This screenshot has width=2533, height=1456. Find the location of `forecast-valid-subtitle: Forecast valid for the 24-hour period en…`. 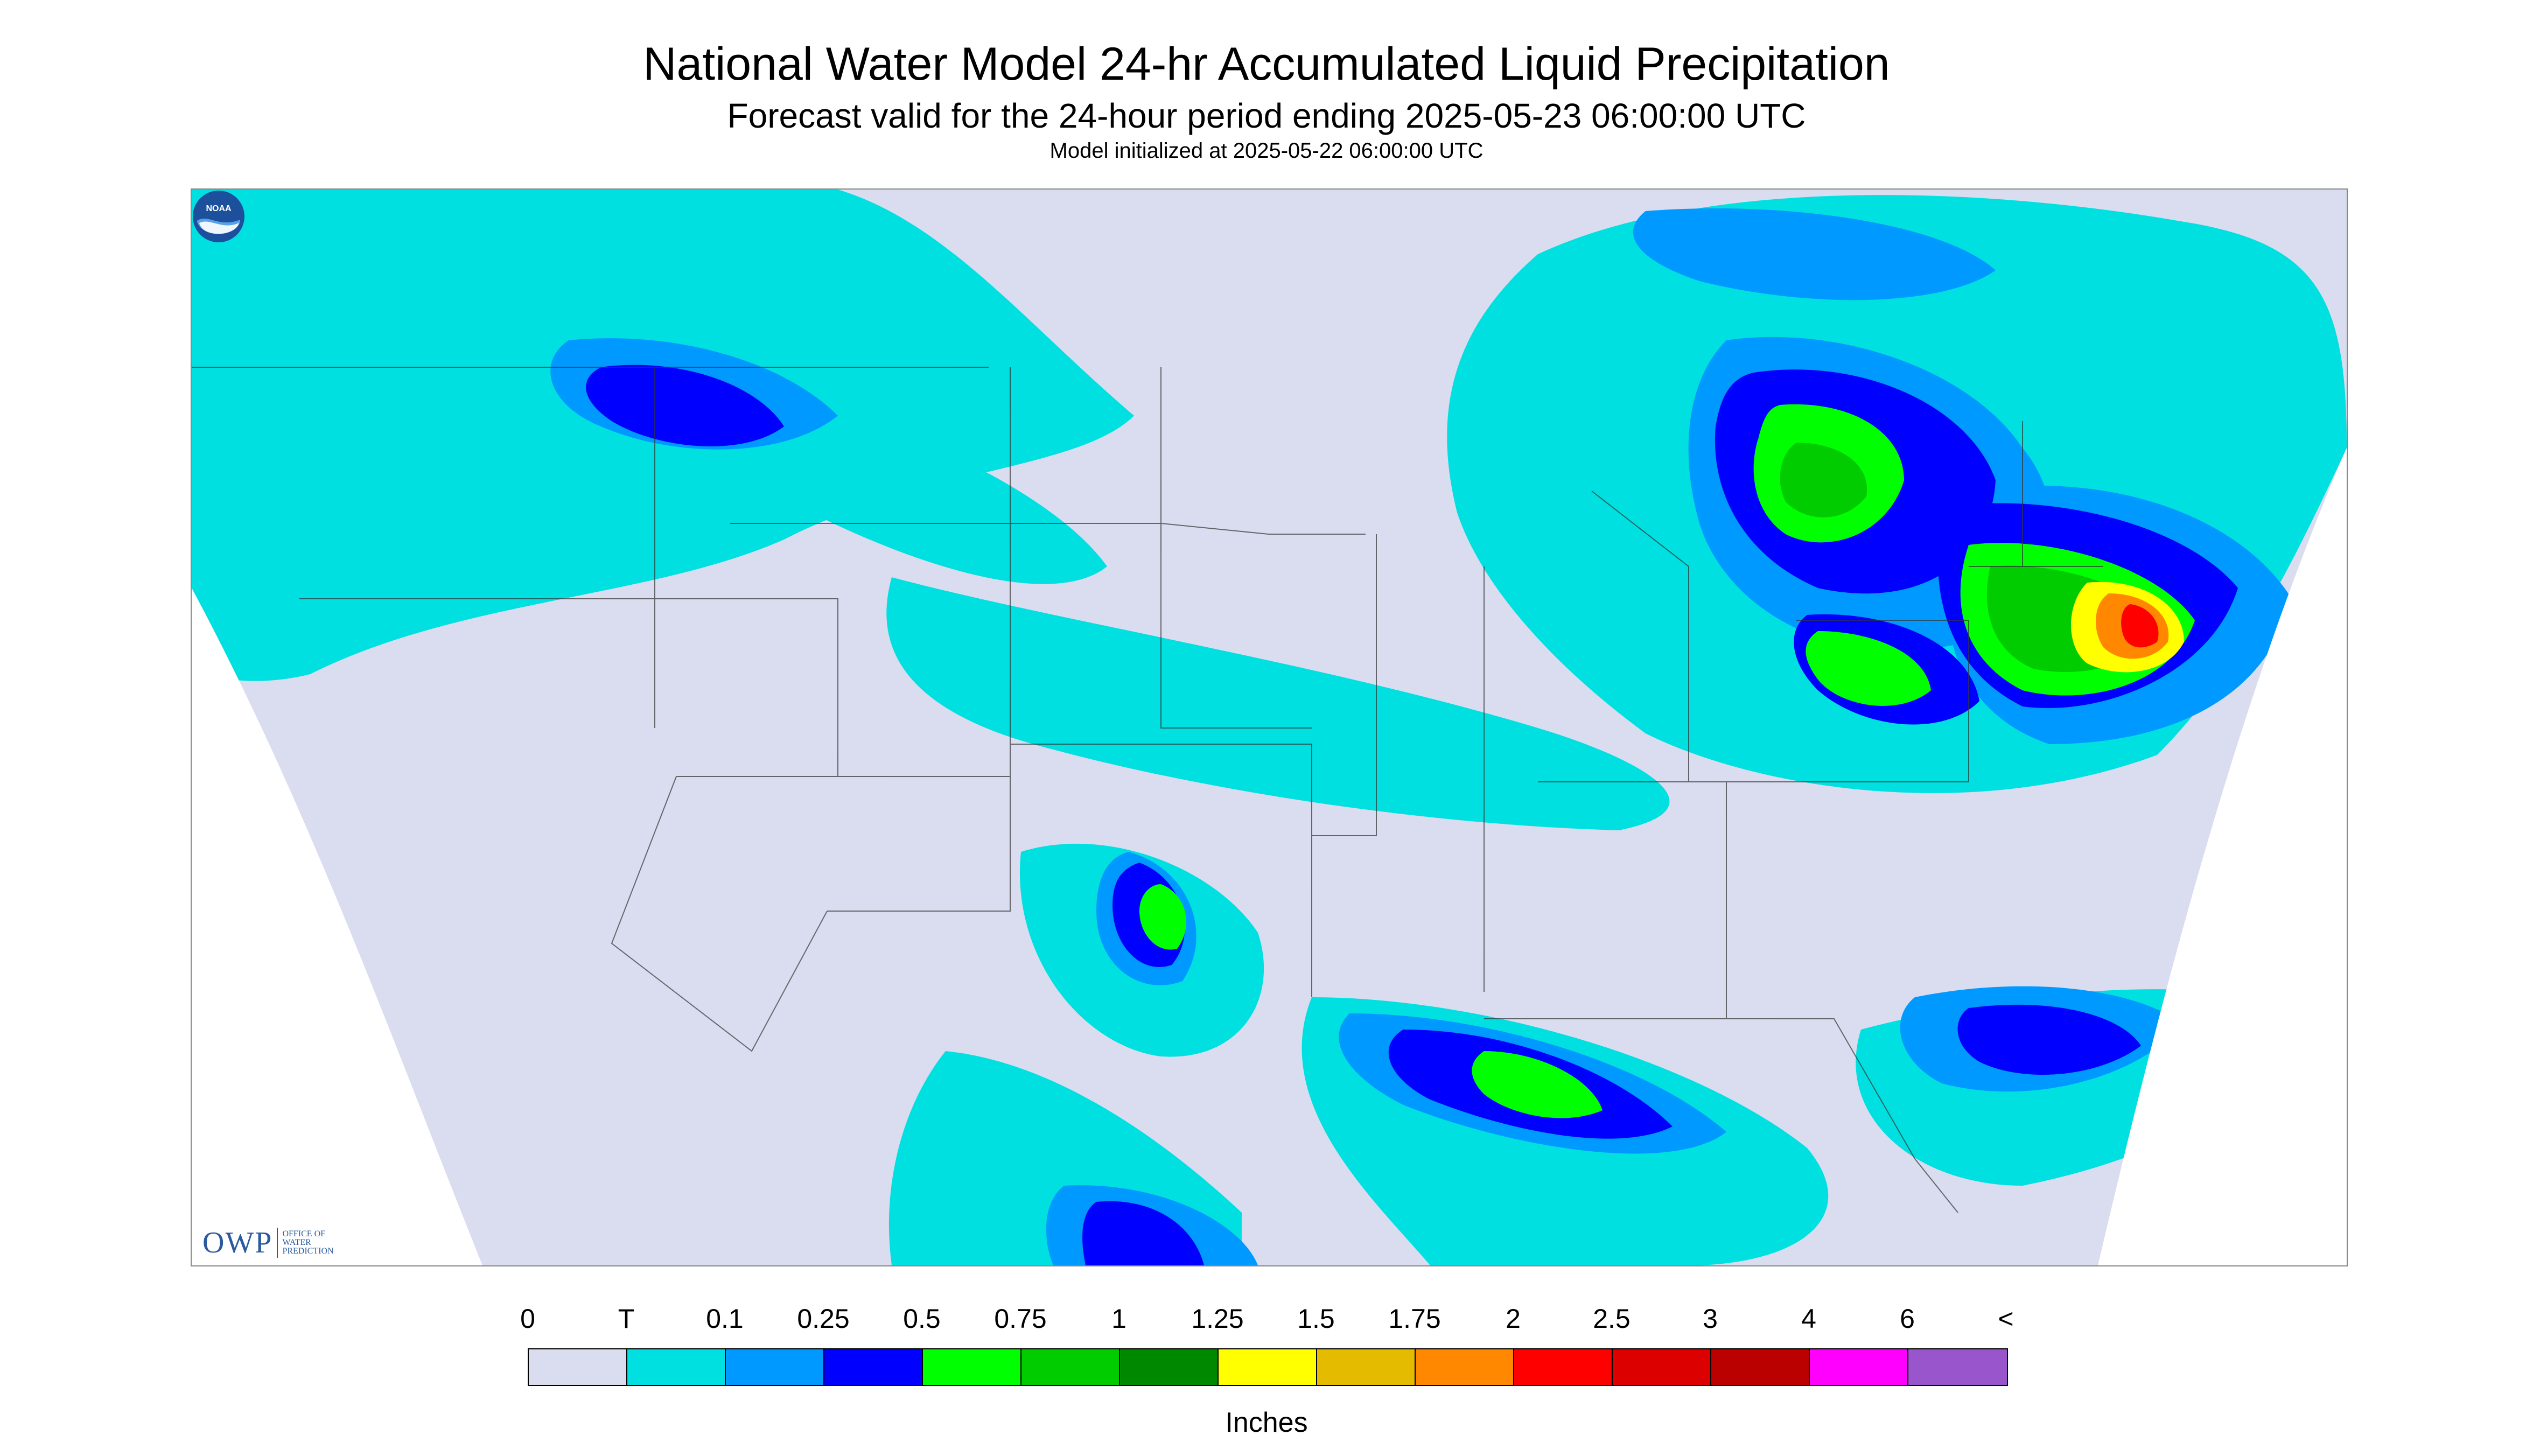

forecast-valid-subtitle: Forecast valid for the 24-hour period en… is located at coordinates (1266, 115).